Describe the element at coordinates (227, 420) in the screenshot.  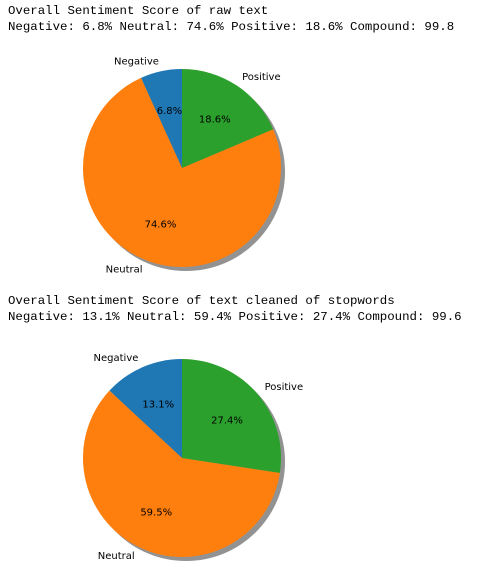
I see `slice-percent-positive: 27.4%` at that location.